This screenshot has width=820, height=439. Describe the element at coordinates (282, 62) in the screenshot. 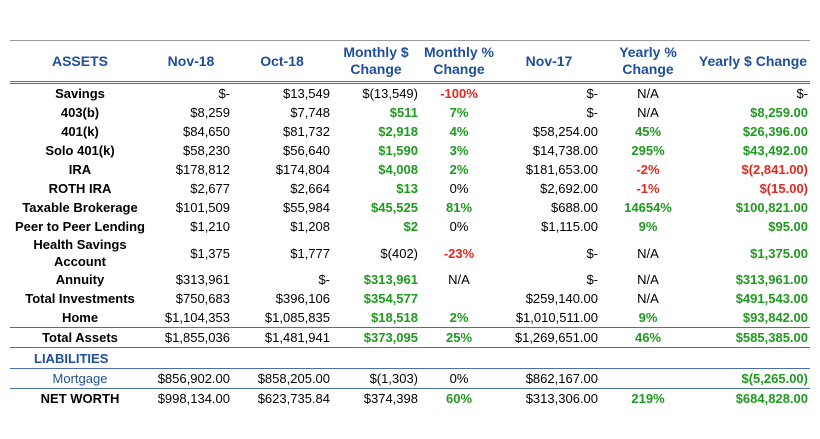

I see `column-header: Oct-18` at that location.